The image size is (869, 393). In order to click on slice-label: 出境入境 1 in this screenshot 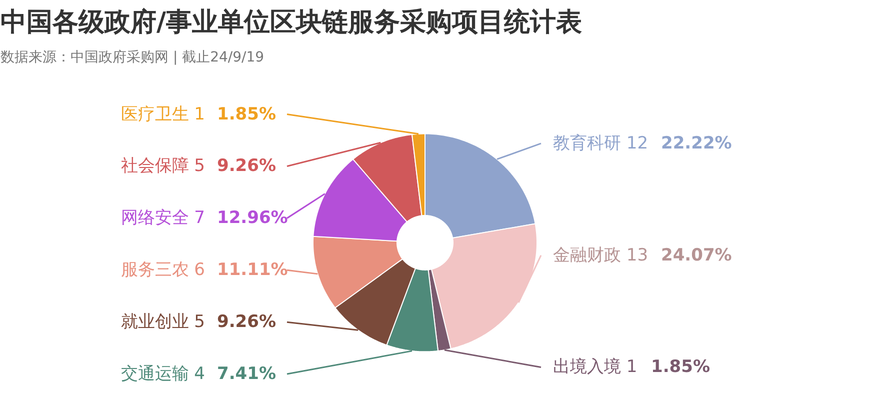, I will do `click(595, 367)`.